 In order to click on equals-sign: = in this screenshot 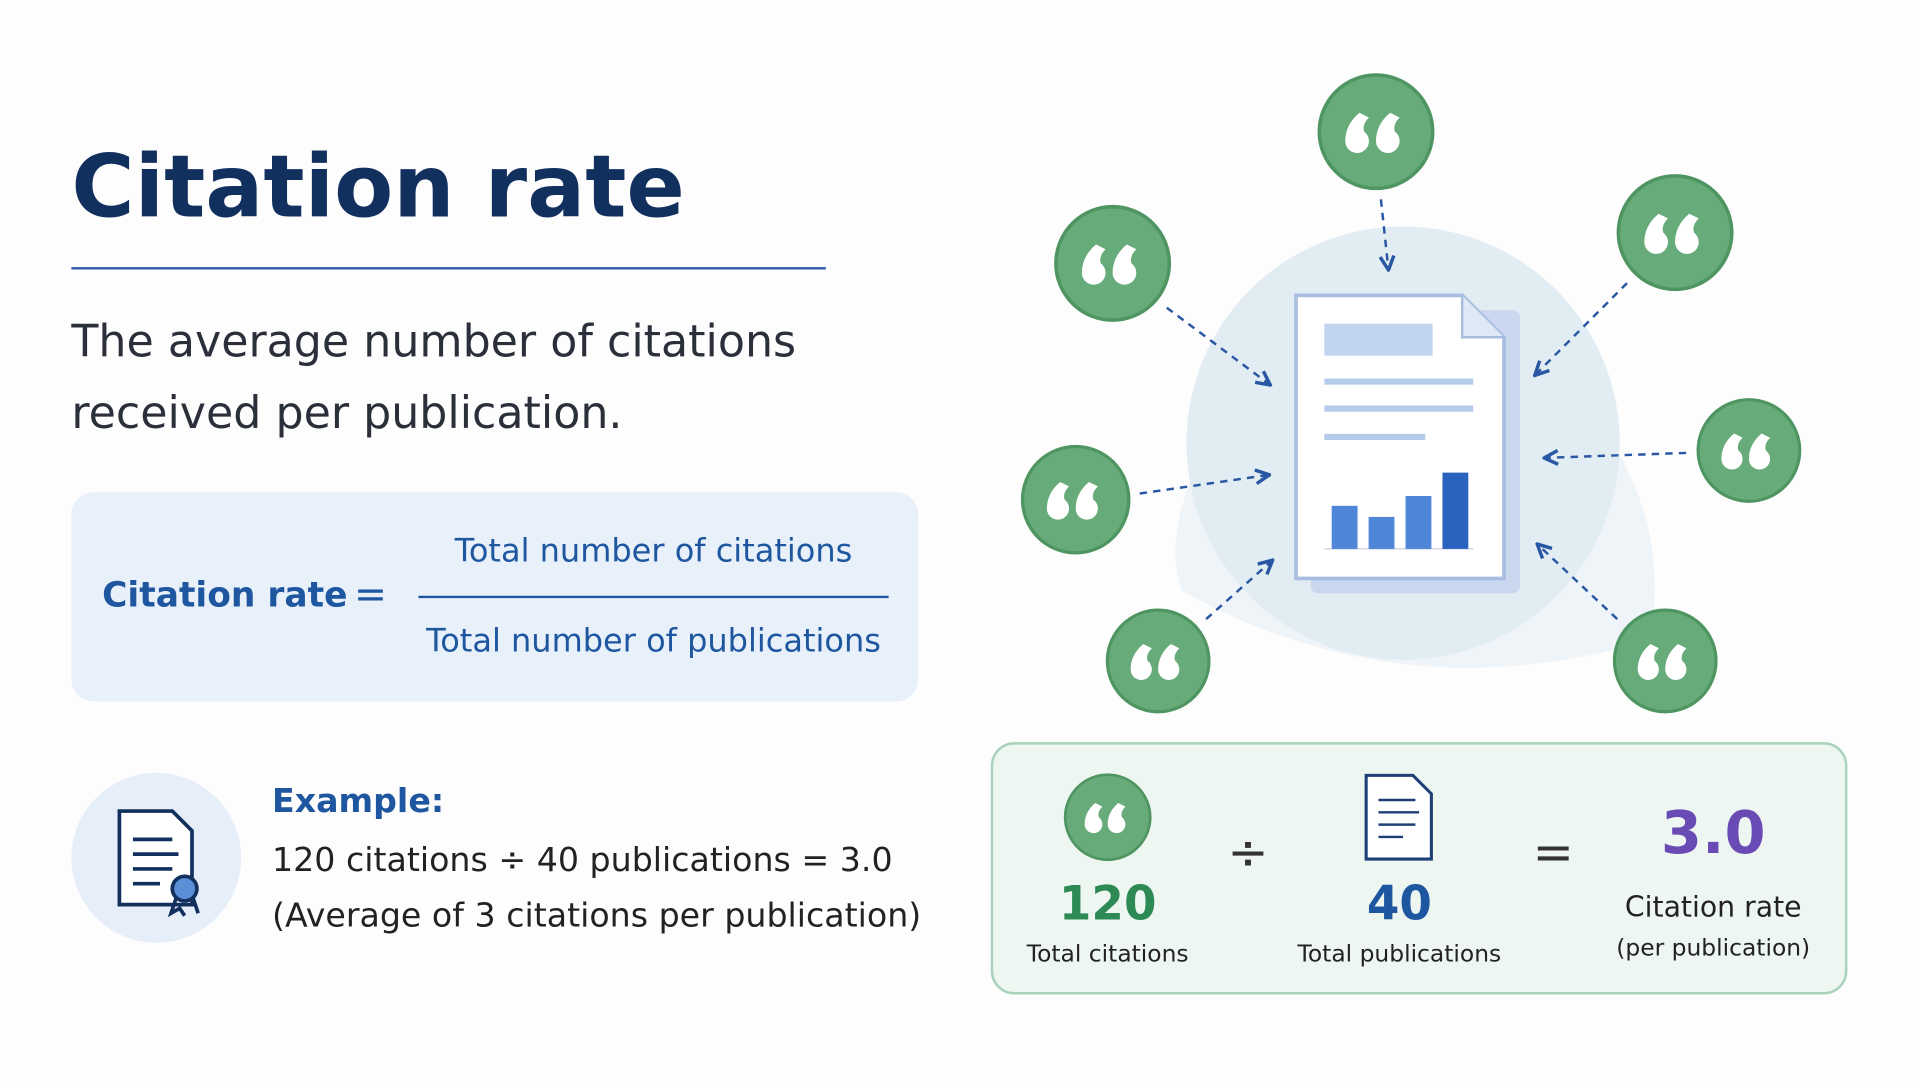, I will do `click(1553, 852)`.